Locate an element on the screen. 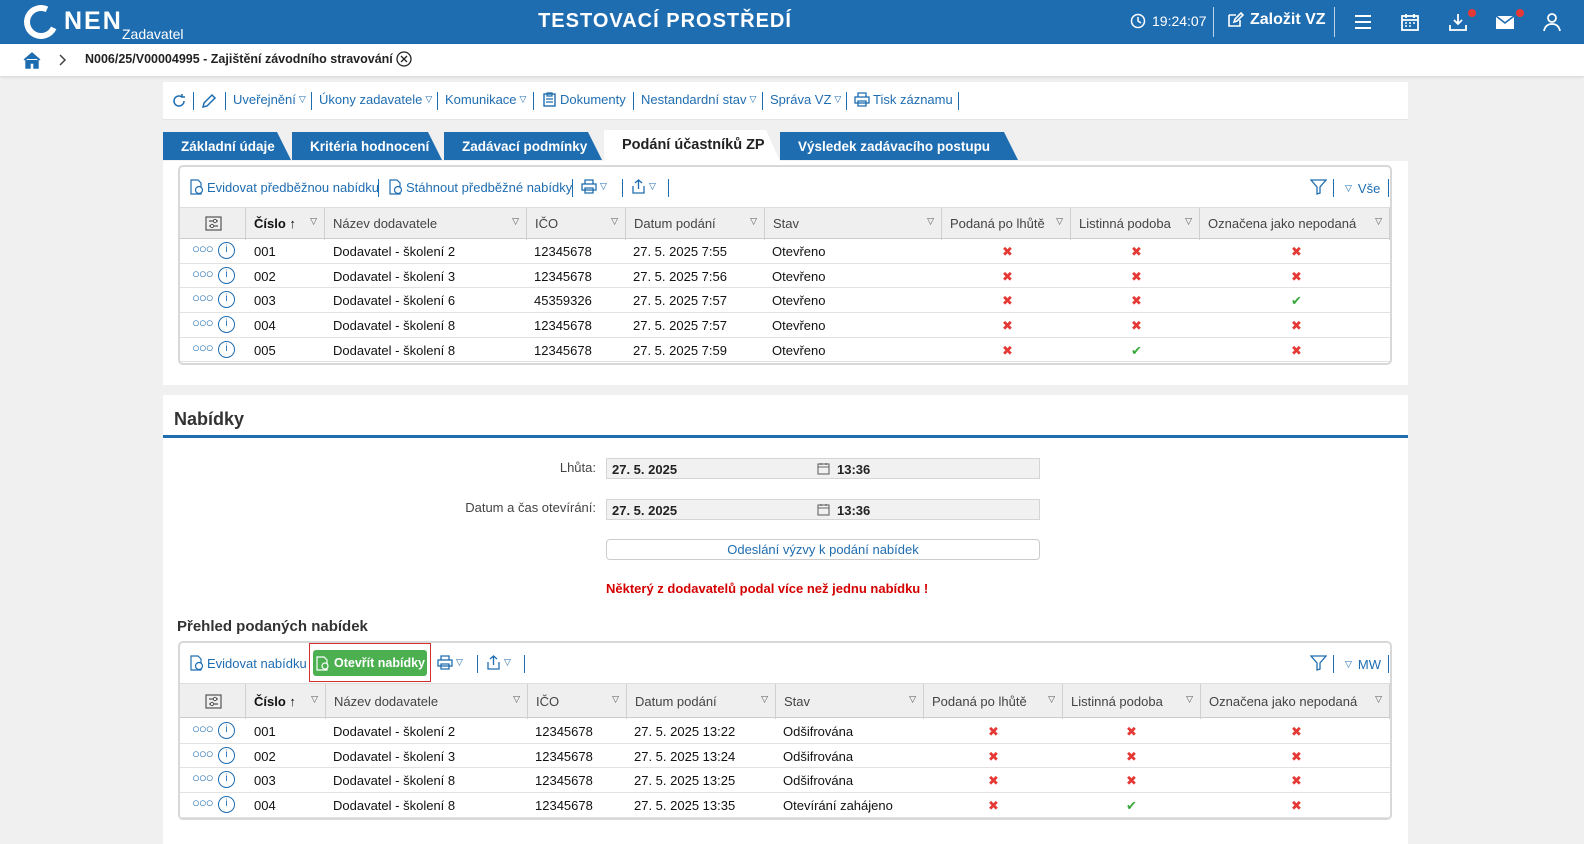 Image resolution: width=1584 pixels, height=844 pixels. user-icon is located at coordinates (1552, 22).